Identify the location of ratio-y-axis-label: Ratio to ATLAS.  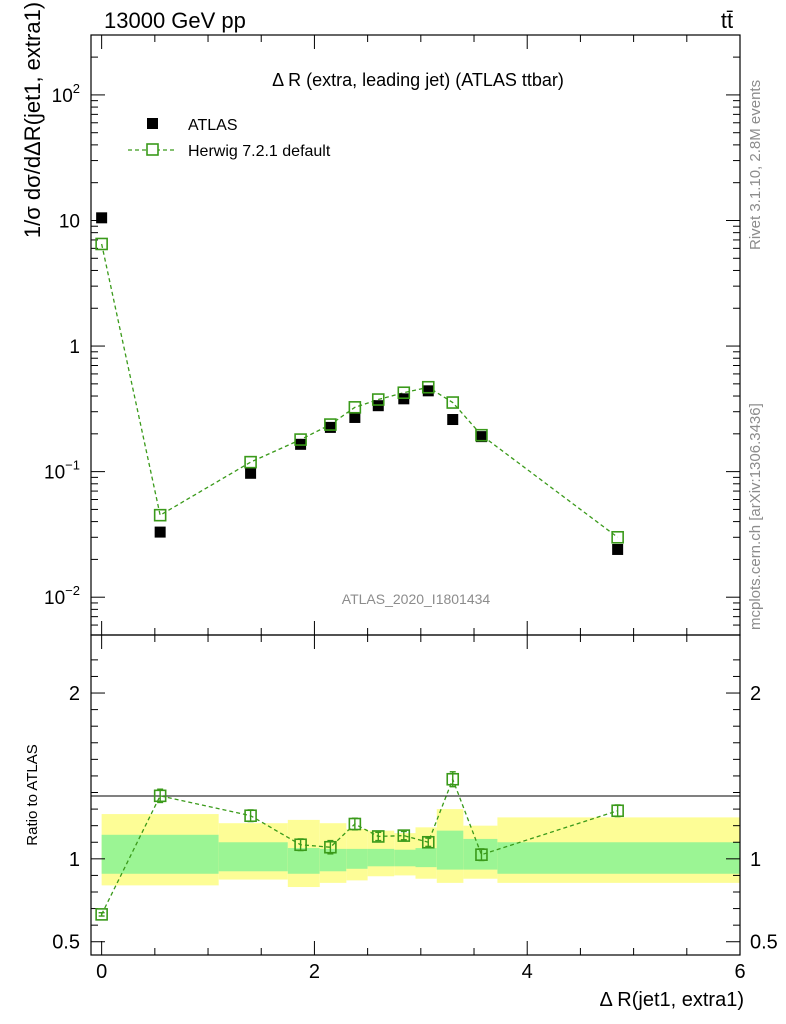
(32, 794).